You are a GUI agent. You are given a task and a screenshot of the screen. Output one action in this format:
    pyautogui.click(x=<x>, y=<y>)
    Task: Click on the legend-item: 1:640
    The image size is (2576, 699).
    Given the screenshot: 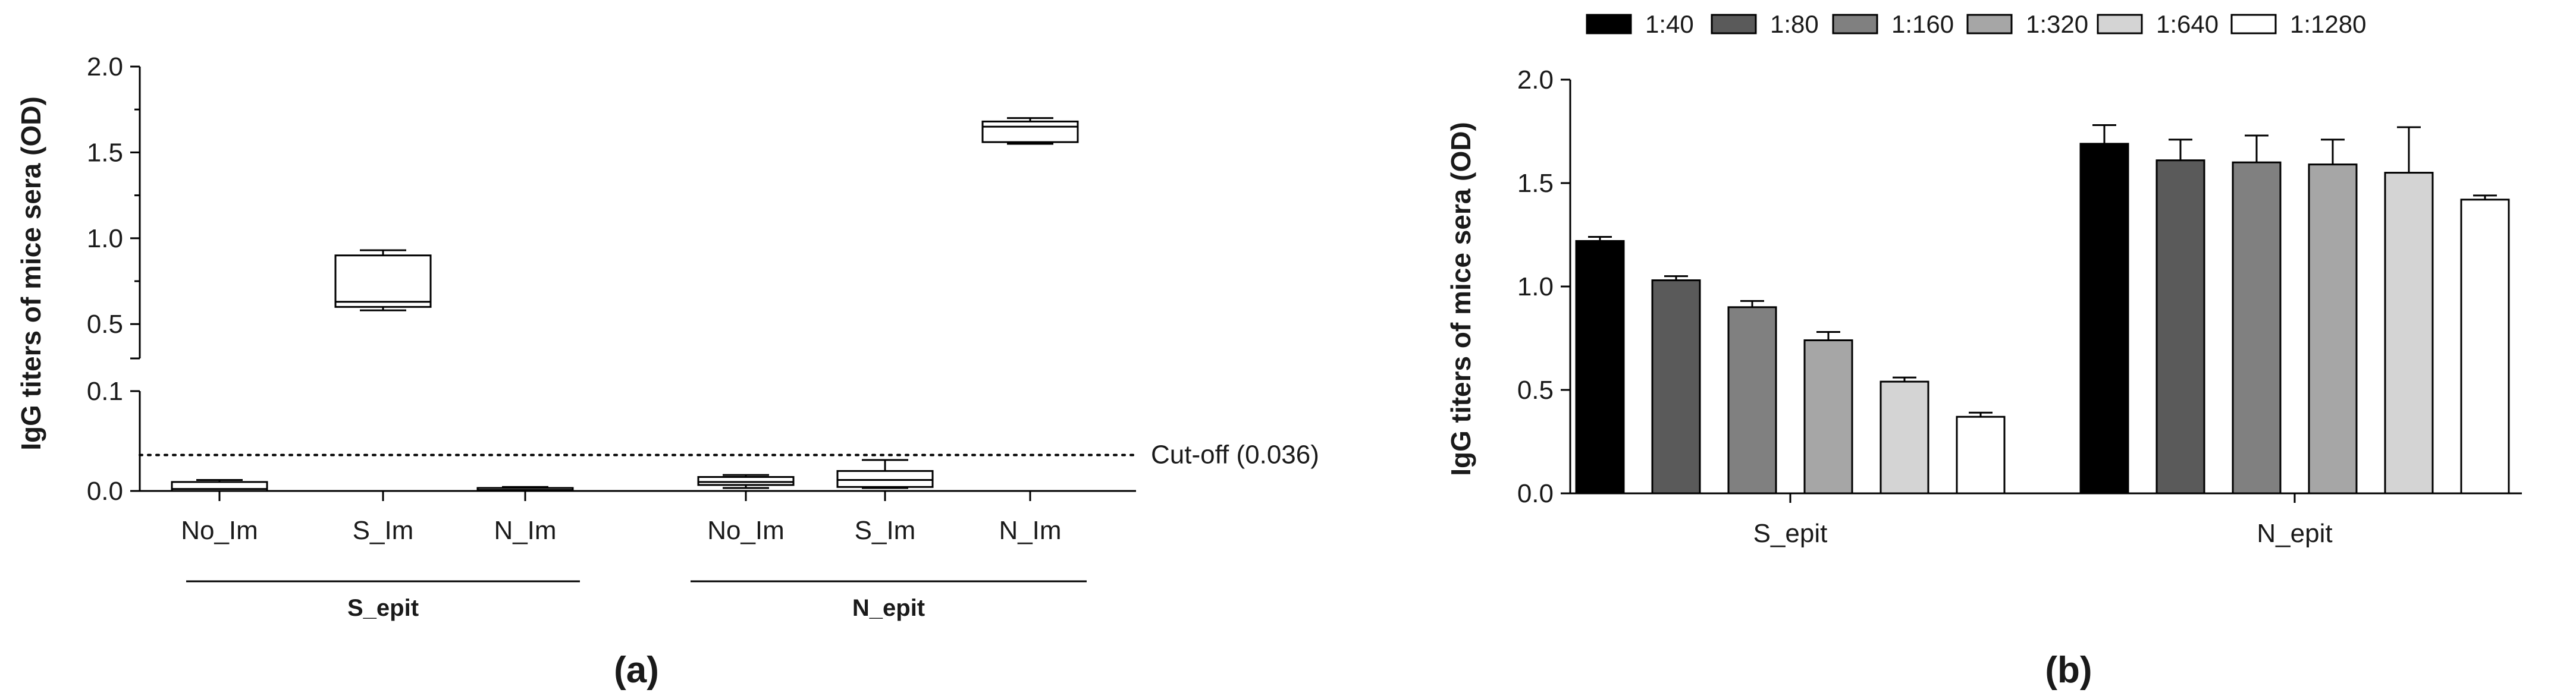 What is the action you would take?
    pyautogui.click(x=2158, y=24)
    